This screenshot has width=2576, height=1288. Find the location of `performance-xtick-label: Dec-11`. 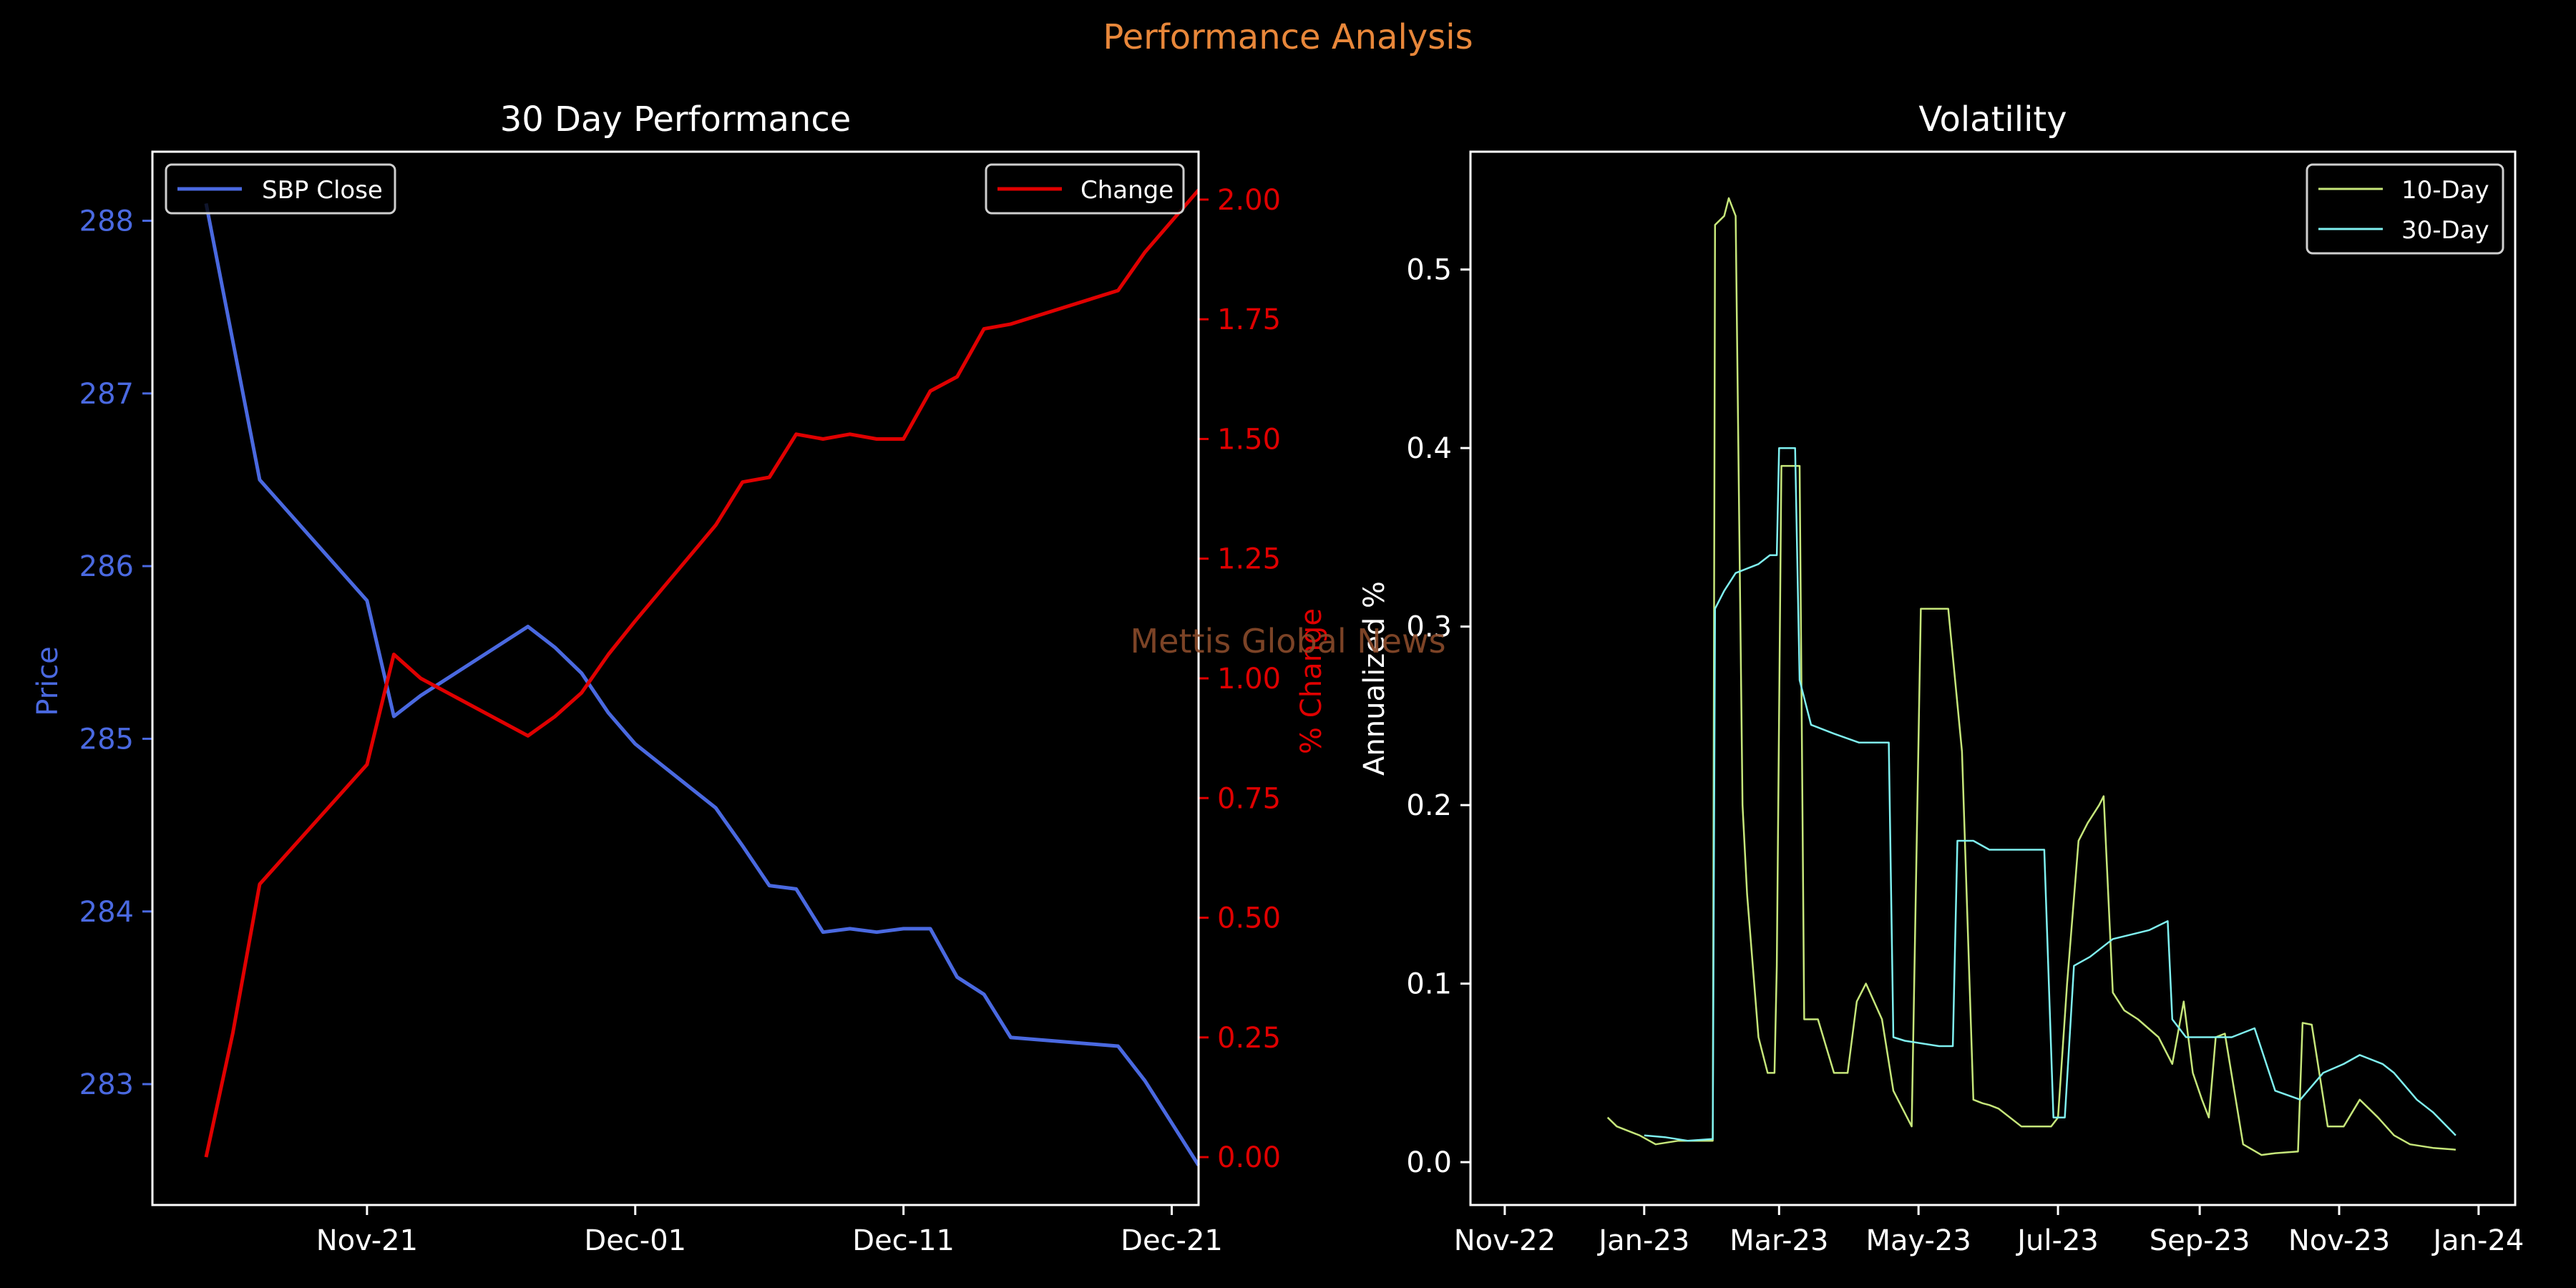

performance-xtick-label: Dec-11 is located at coordinates (903, 1240).